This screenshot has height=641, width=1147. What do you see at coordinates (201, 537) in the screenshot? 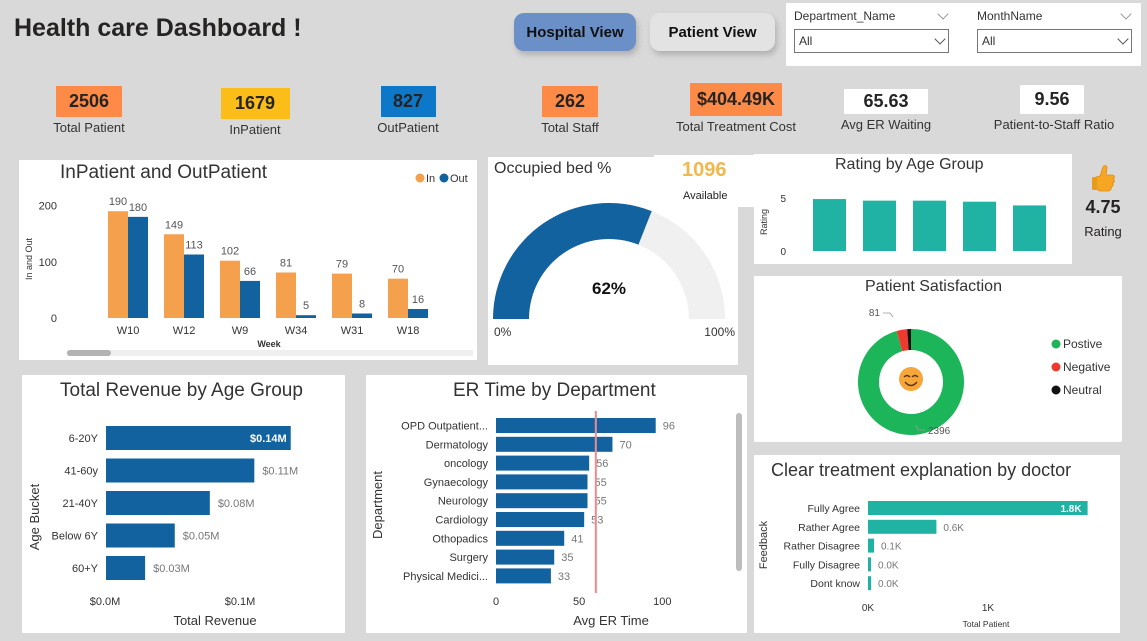
I see `data-label: $0.05M` at bounding box center [201, 537].